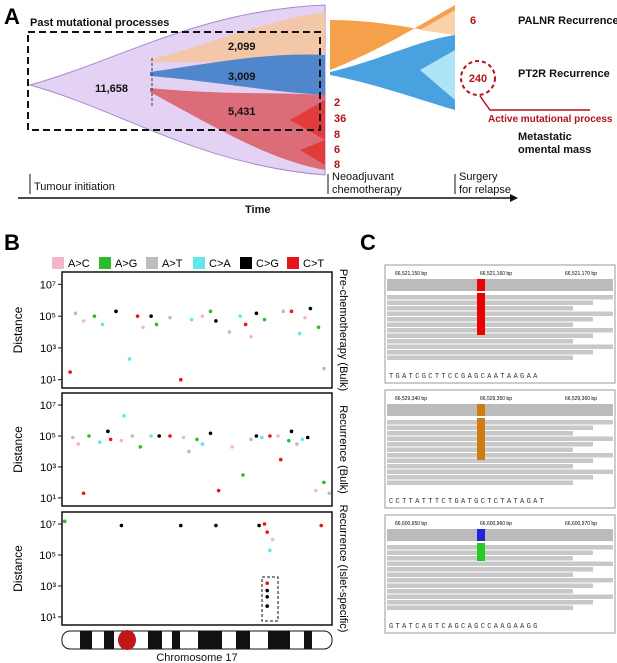 The width and height of the screenshot is (617, 663). I want to click on past-box, so click(174, 81).